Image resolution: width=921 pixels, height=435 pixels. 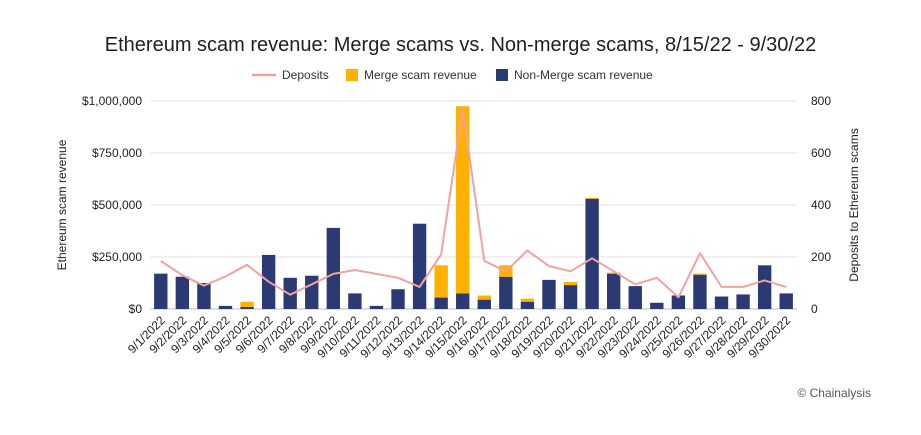 I want to click on y-tick-label-right: 400, so click(x=821, y=205).